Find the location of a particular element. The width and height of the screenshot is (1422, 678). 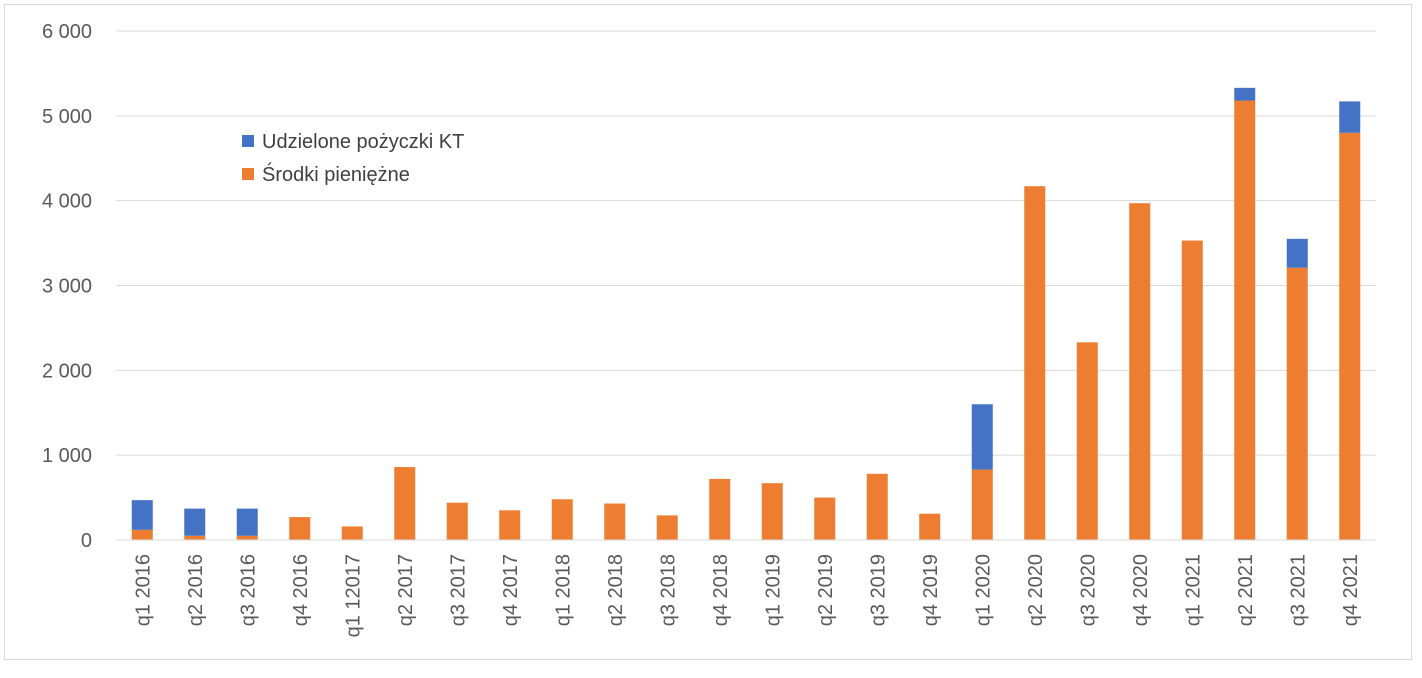

x-tick-label: q3 2017 is located at coordinates (458, 590).